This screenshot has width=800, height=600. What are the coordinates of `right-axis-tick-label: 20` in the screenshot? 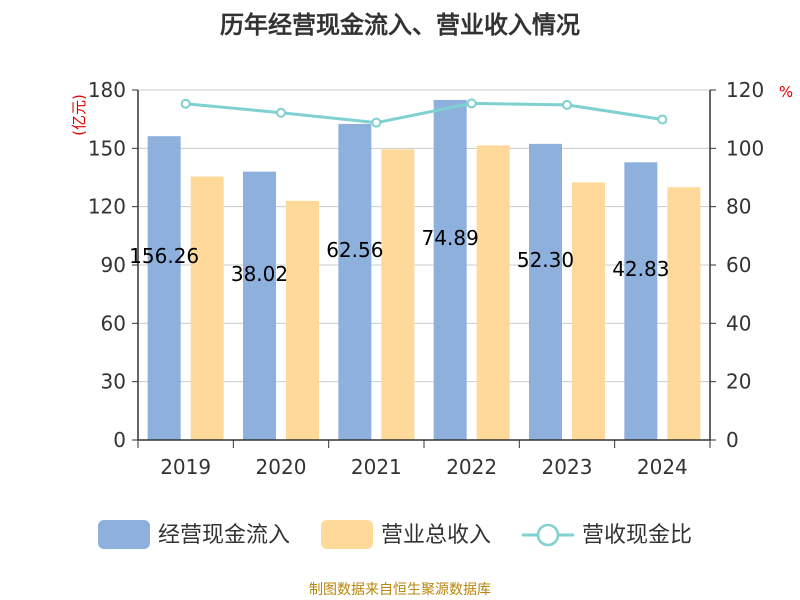 It's located at (738, 382).